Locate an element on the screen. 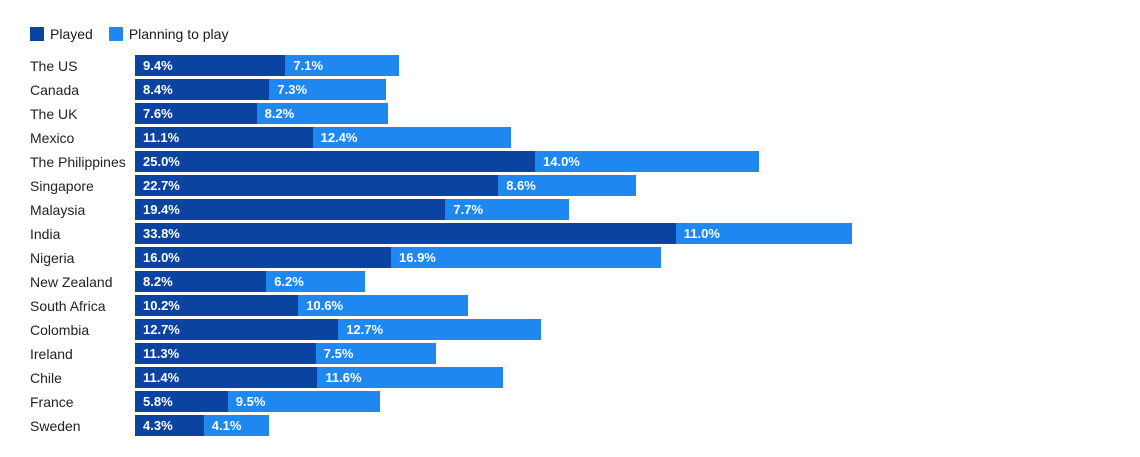 The height and width of the screenshot is (457, 1140). country-label: New Zealand is located at coordinates (71, 281).